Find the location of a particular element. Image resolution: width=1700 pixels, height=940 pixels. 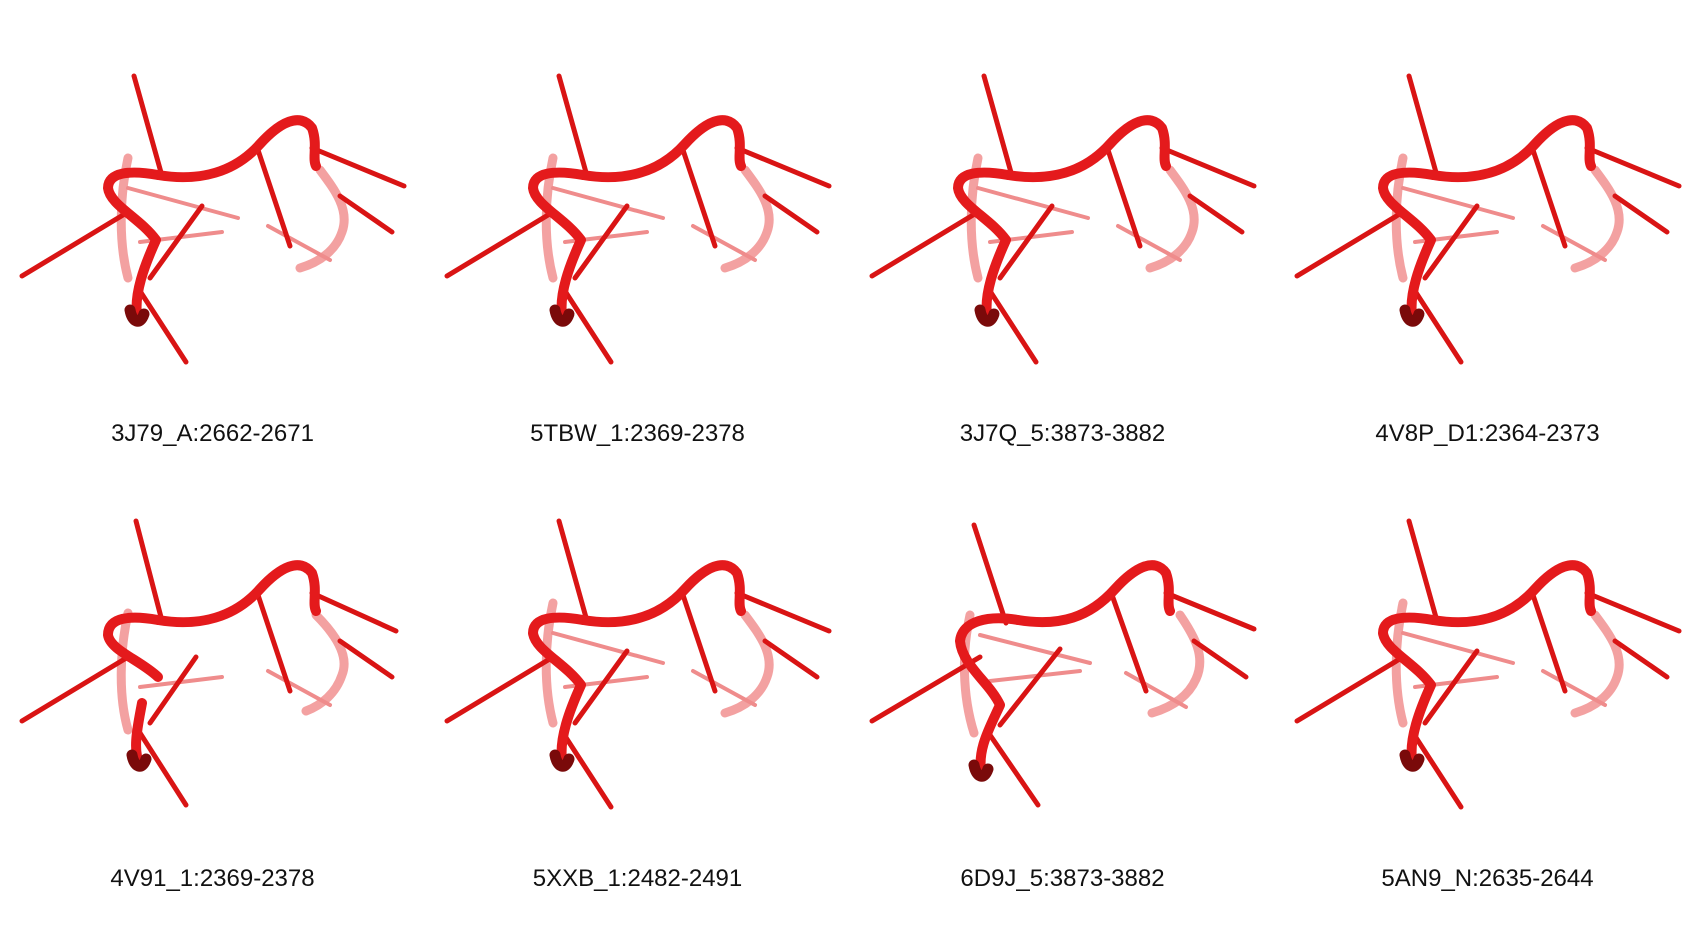

structure-panel: 5AN9_N:2635-2644 is located at coordinates (1487, 668).